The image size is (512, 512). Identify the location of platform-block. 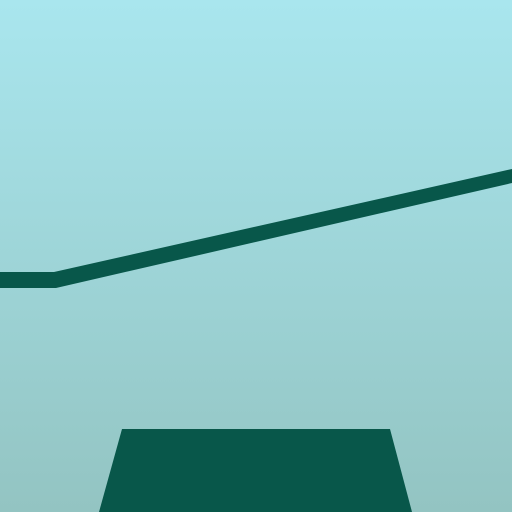
(255, 470).